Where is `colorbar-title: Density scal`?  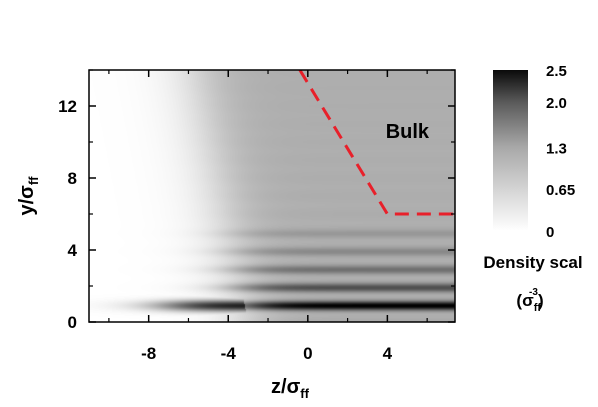 colorbar-title: Density scal is located at coordinates (532, 262).